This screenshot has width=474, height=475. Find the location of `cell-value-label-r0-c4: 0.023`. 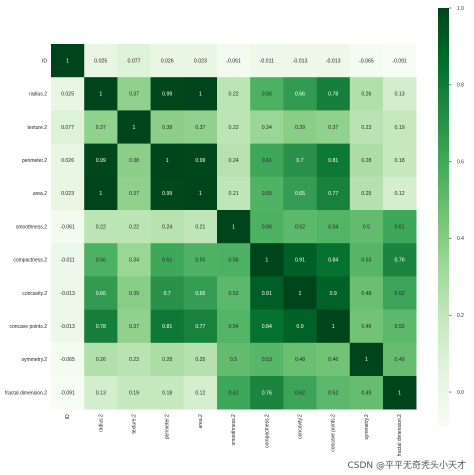

cell-value-label-r0-c4: 0.023 is located at coordinates (200, 61).